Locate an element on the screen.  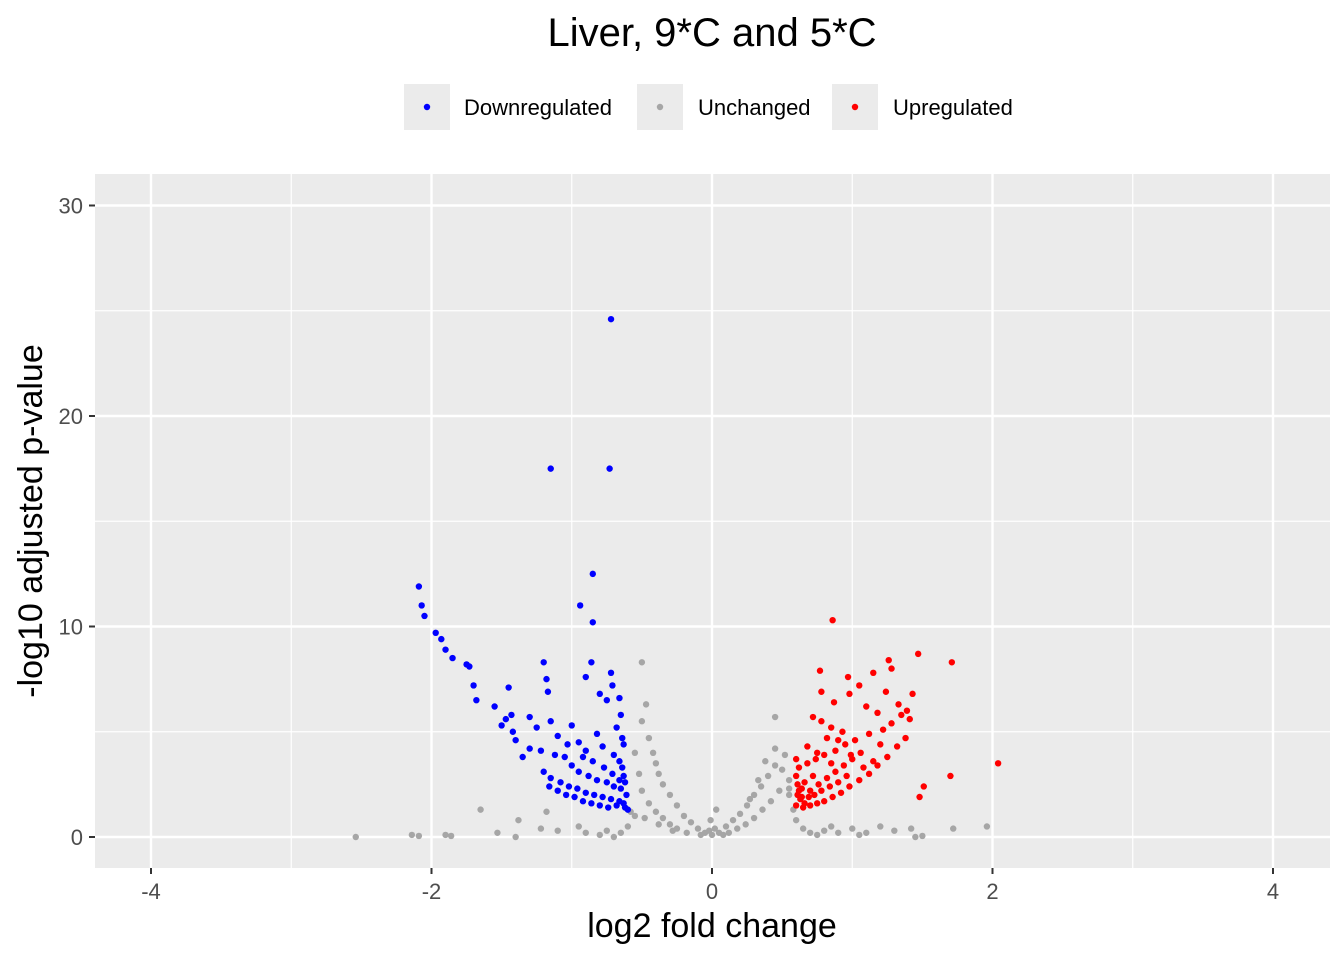
legend-item: Upregulated is located at coordinates (922, 107).